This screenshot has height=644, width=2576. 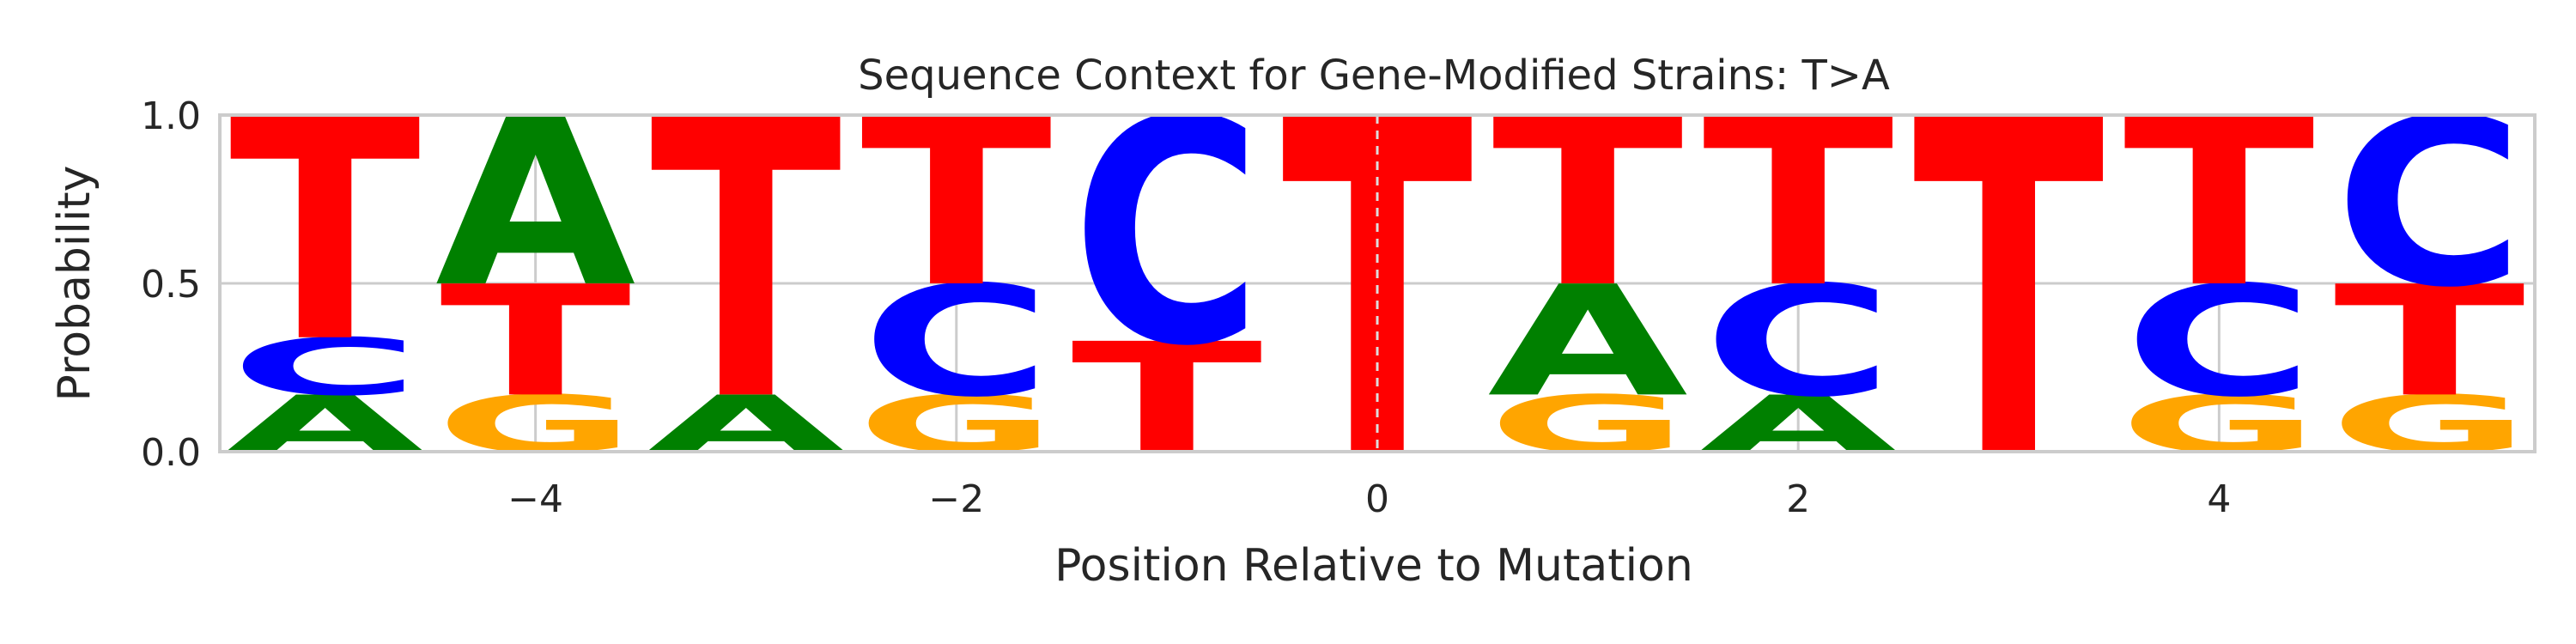 I want to click on y-tick-label: 0.5, so click(x=171, y=285).